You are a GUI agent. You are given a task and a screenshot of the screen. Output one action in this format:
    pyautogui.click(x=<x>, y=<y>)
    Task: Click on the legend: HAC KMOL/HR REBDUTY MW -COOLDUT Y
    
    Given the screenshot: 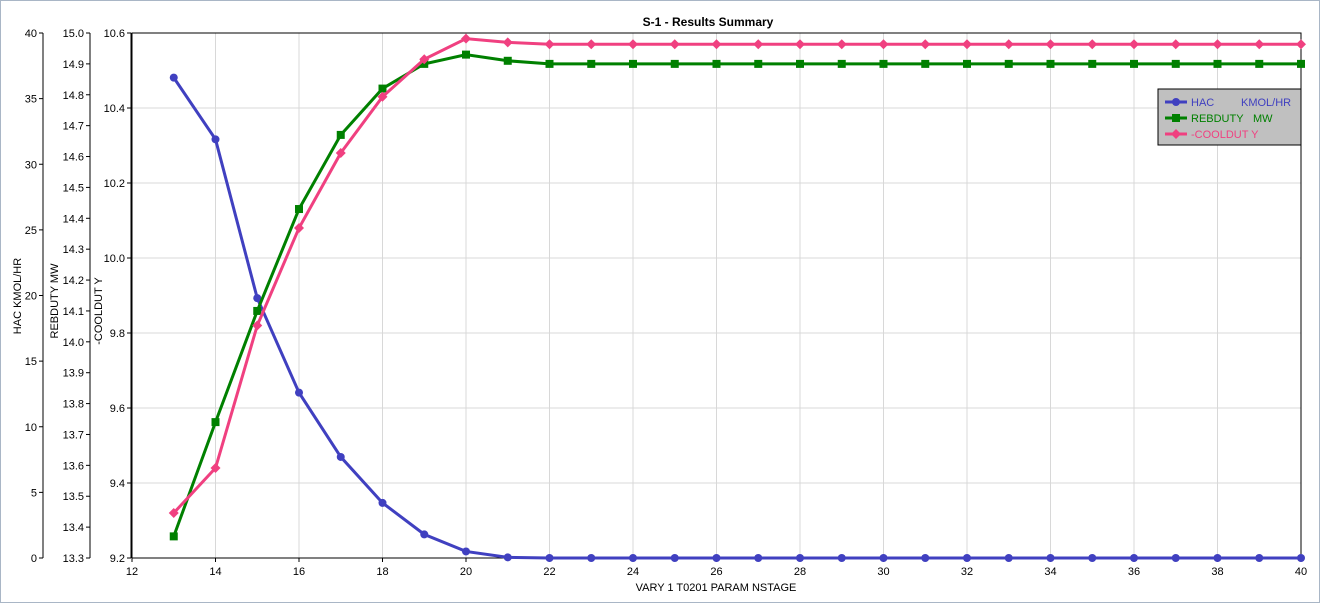 What is the action you would take?
    pyautogui.click(x=1229, y=117)
    